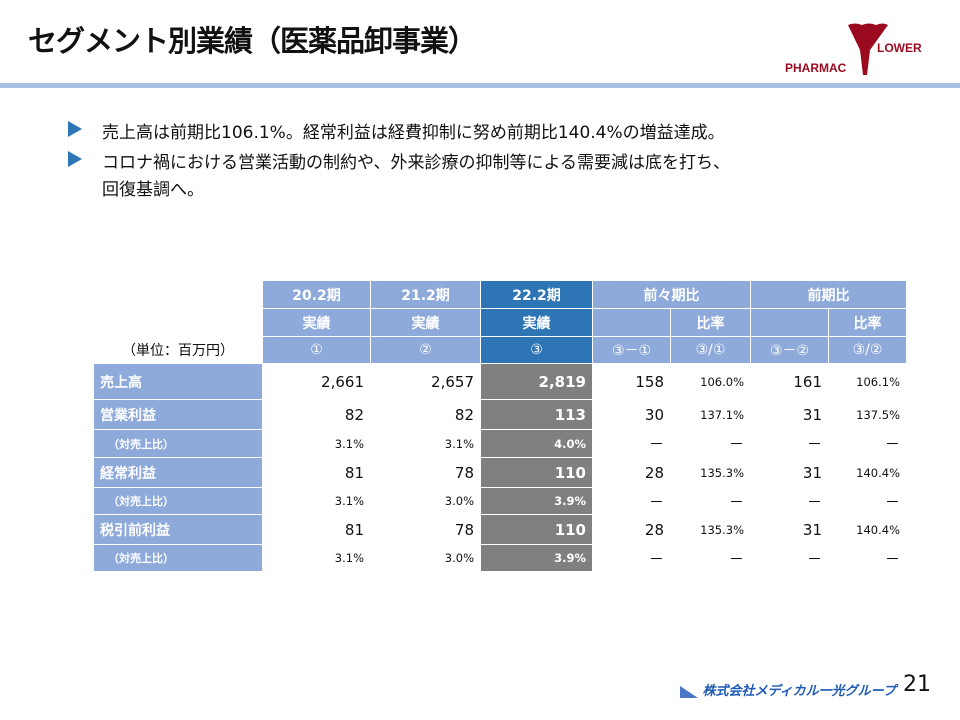  I want to click on page-number: 21, so click(917, 684).